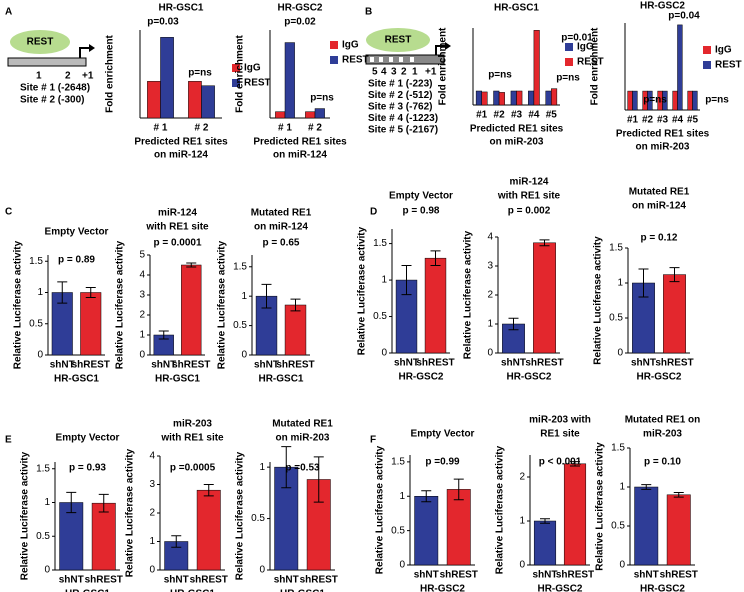  Describe the element at coordinates (303, 438) in the screenshot. I see `chart-title: on miR-203` at that location.